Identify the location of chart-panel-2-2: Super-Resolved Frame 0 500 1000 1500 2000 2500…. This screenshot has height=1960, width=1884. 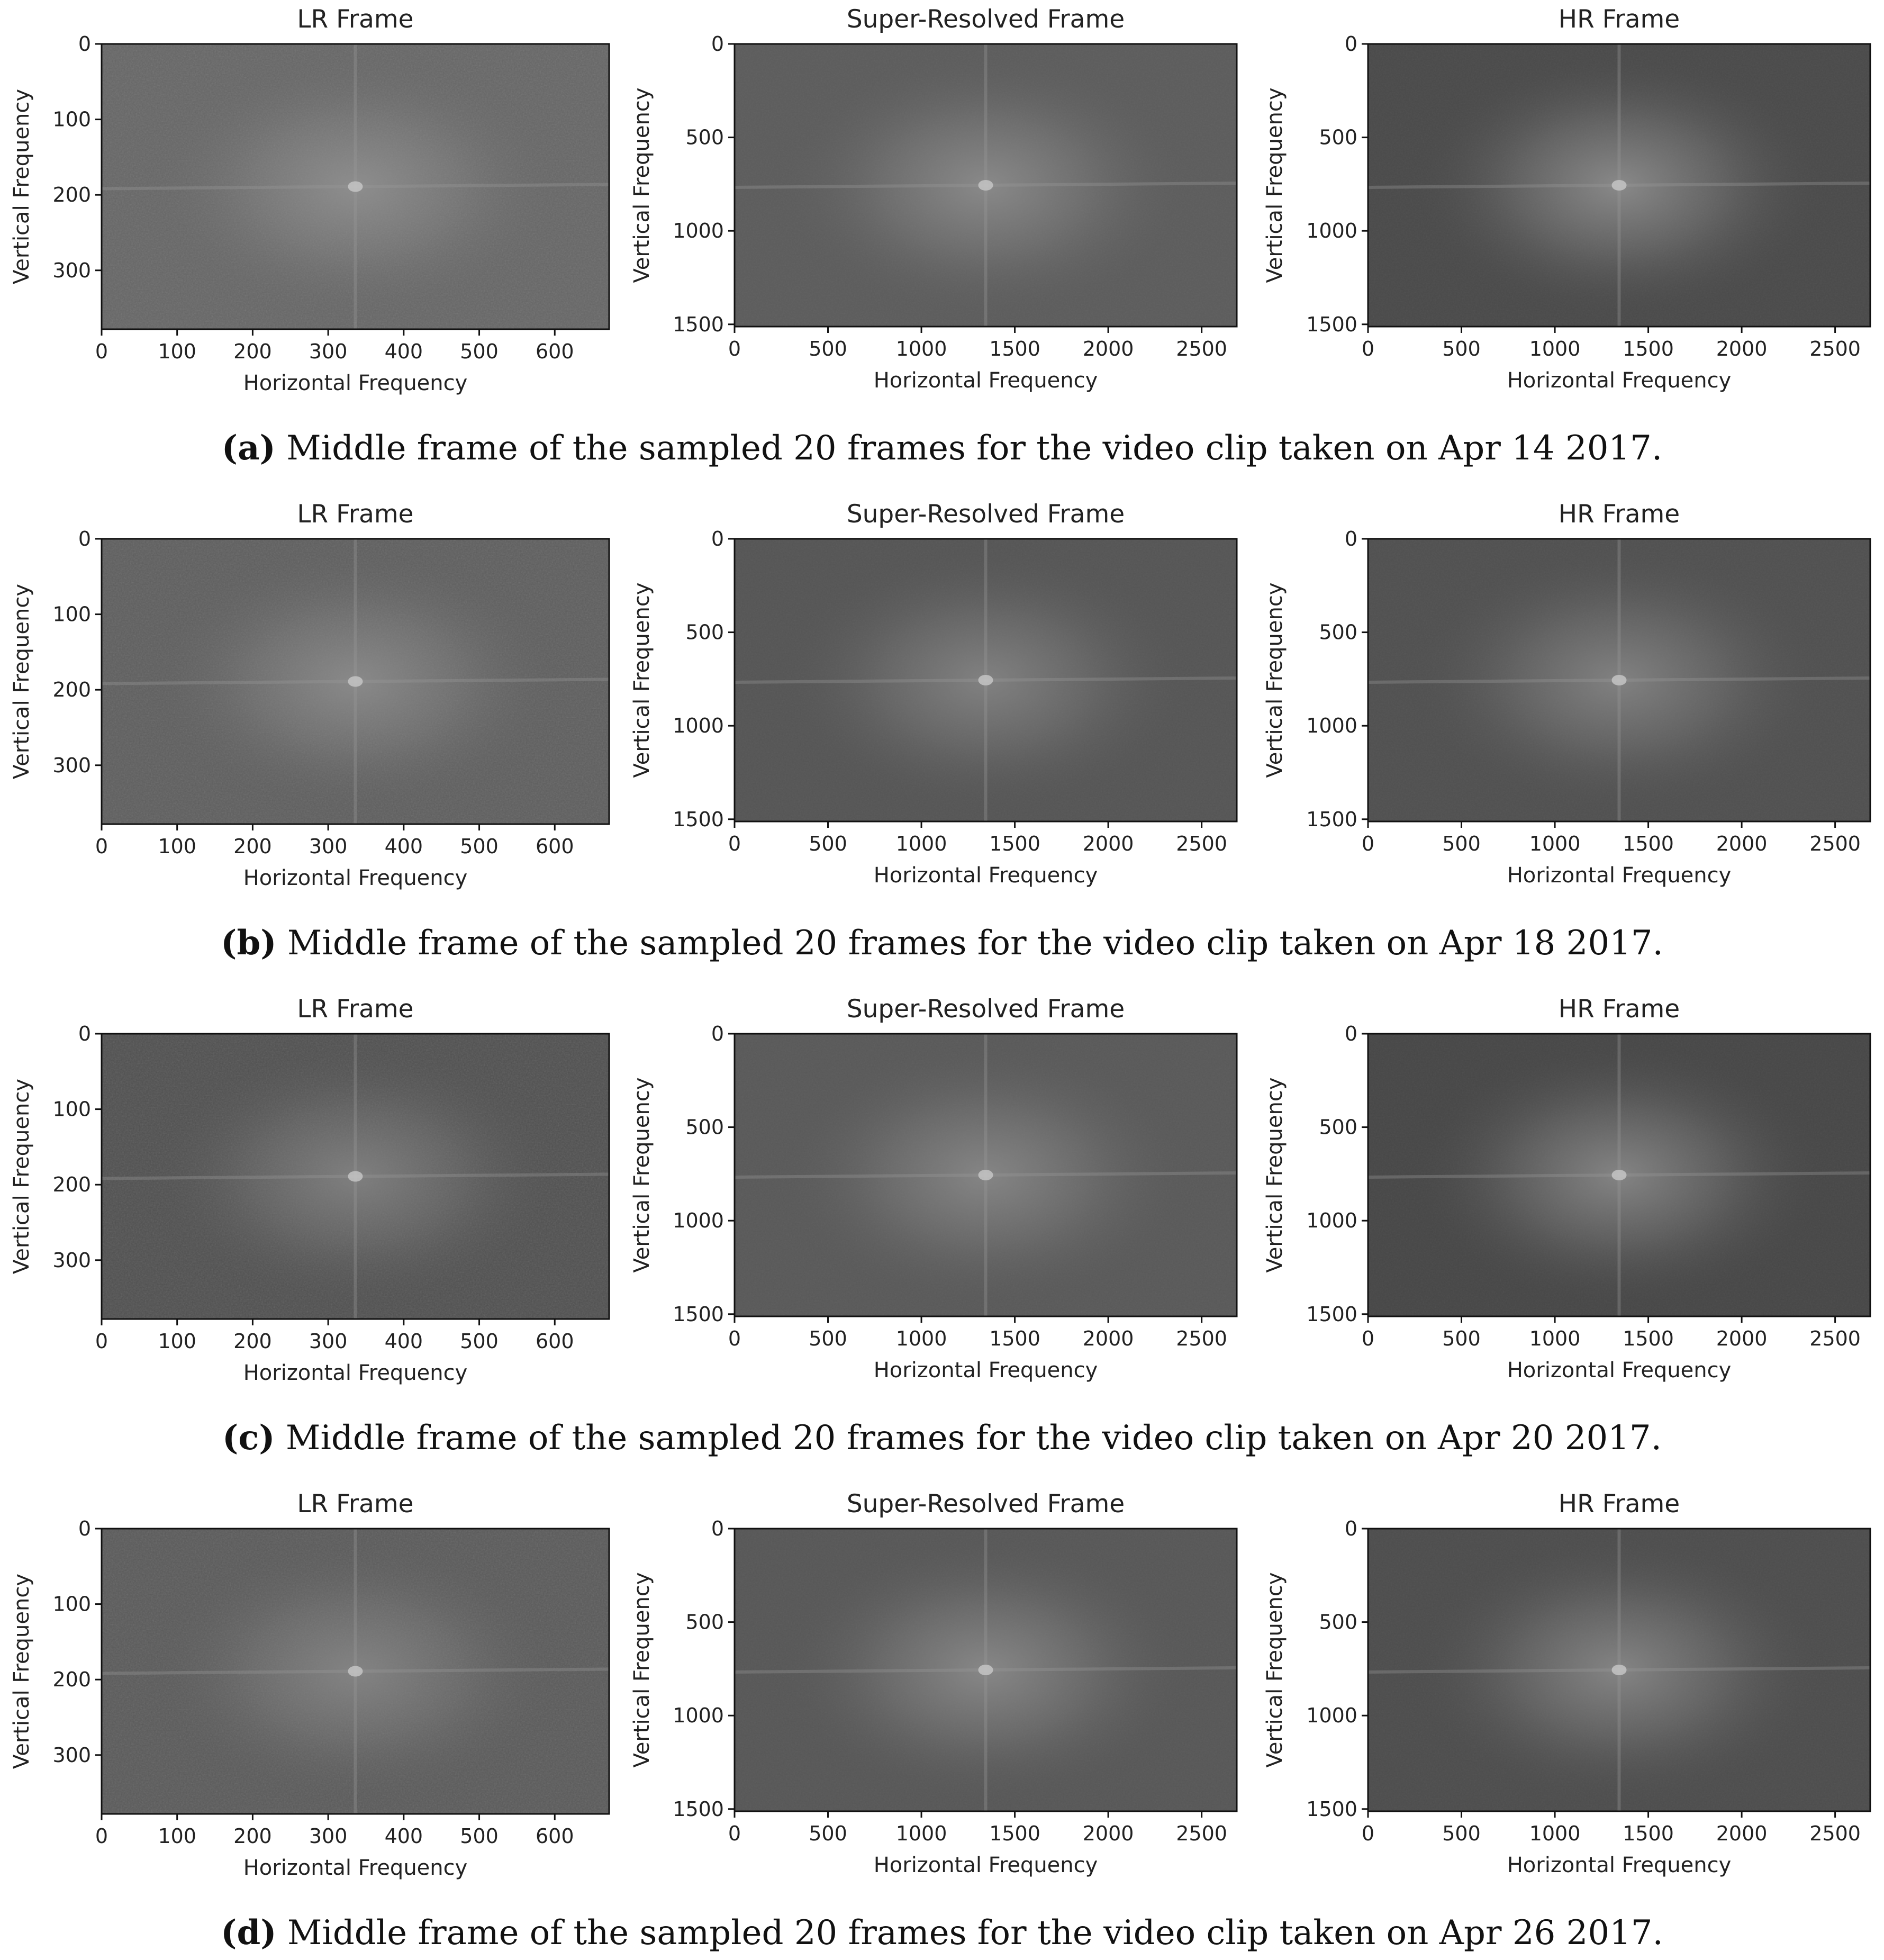
(934, 694).